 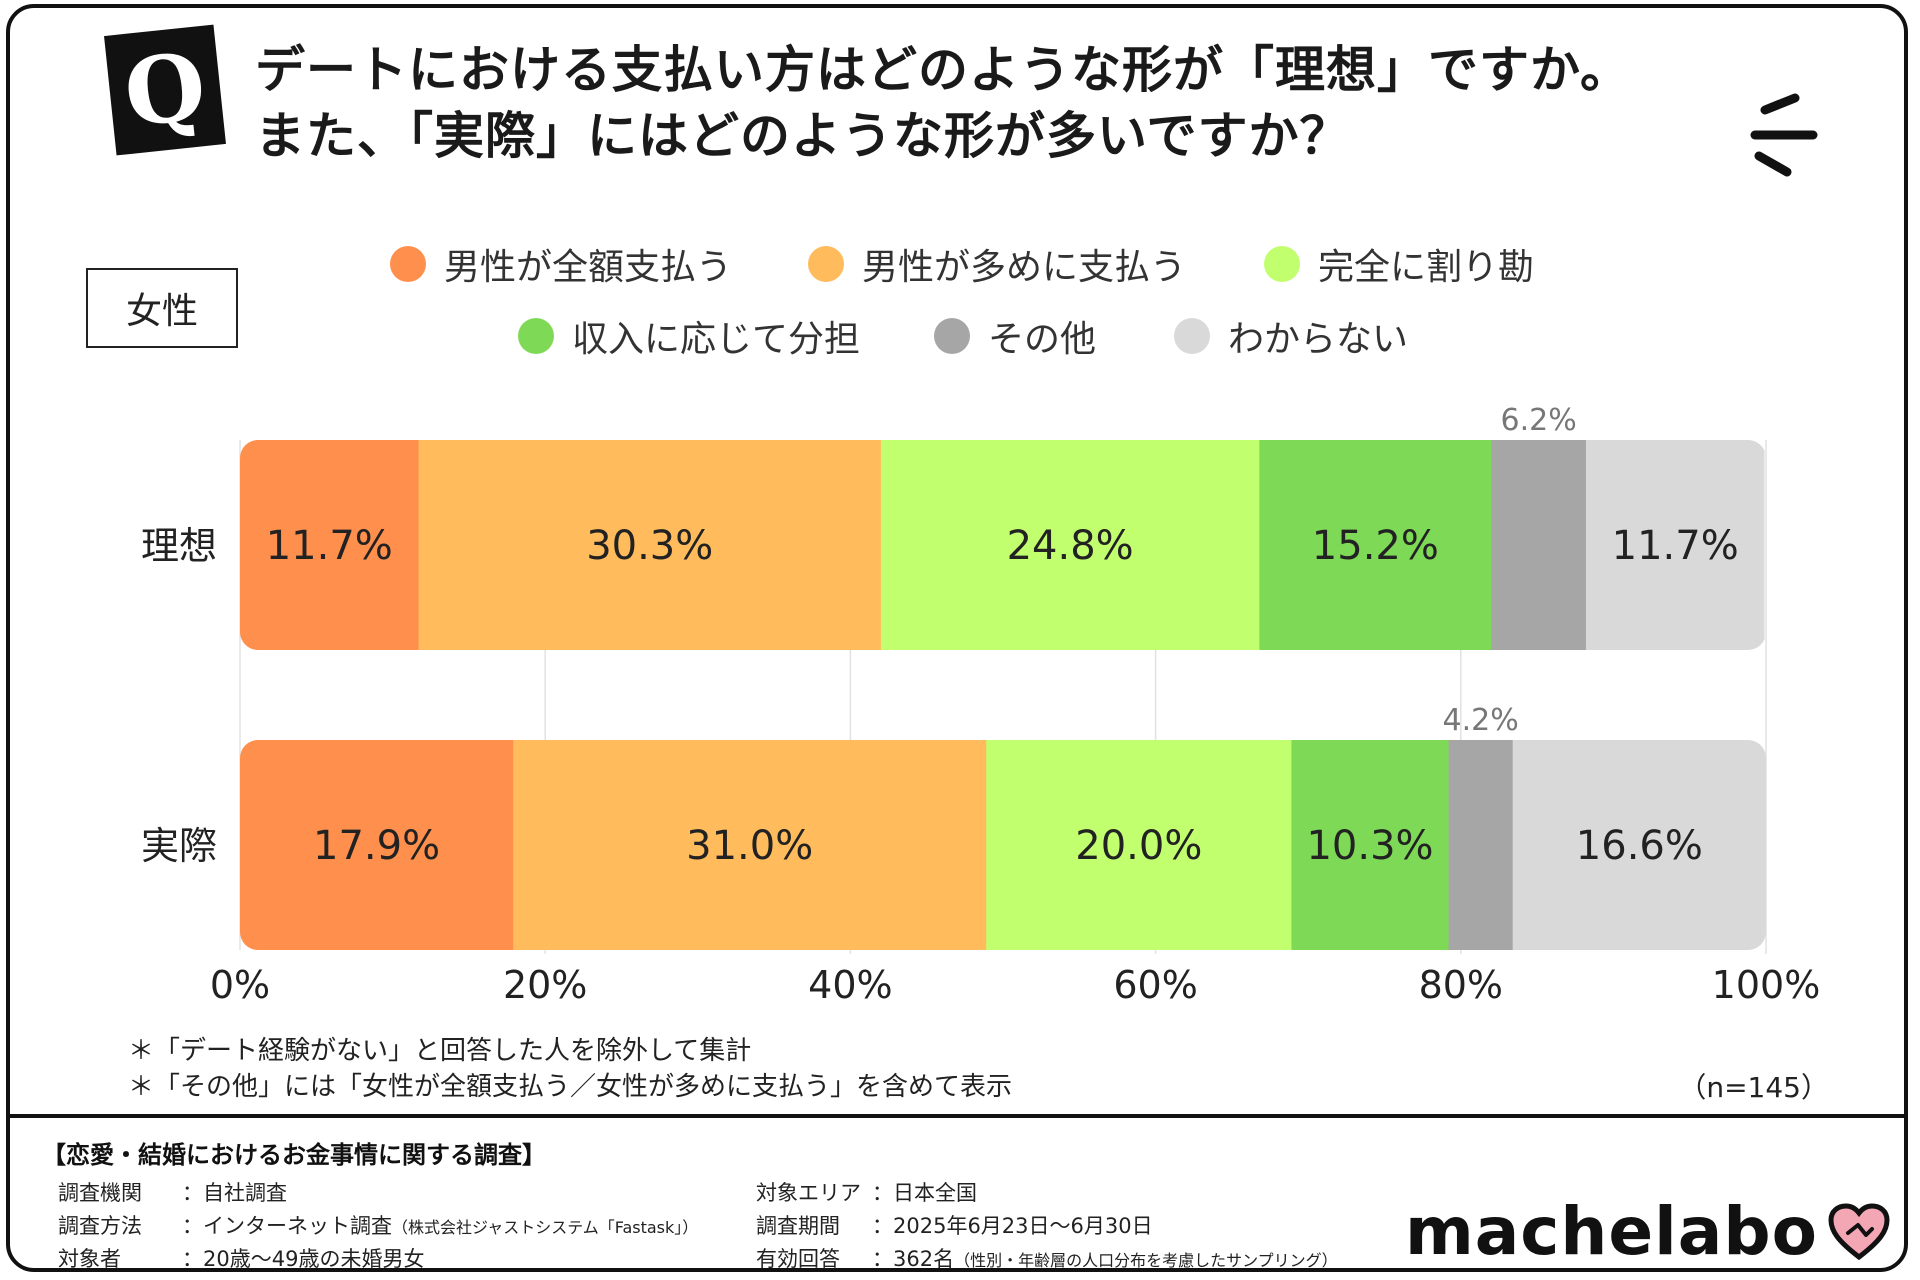 I want to click on footer-value: ：362名（性別・年齢層の人口分布を考慮したサンプリング）, so click(x=1105, y=1259).